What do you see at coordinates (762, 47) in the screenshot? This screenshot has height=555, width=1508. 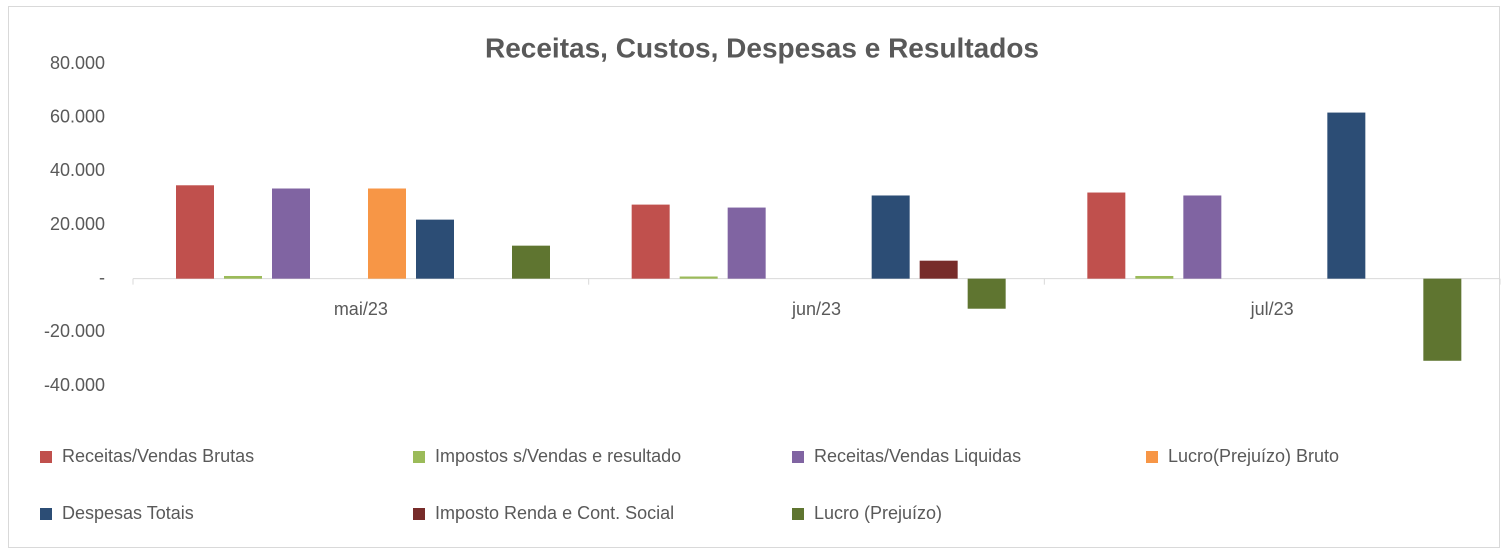 I see `chart-title: Receitas, Custos, Despesas e Resultados` at bounding box center [762, 47].